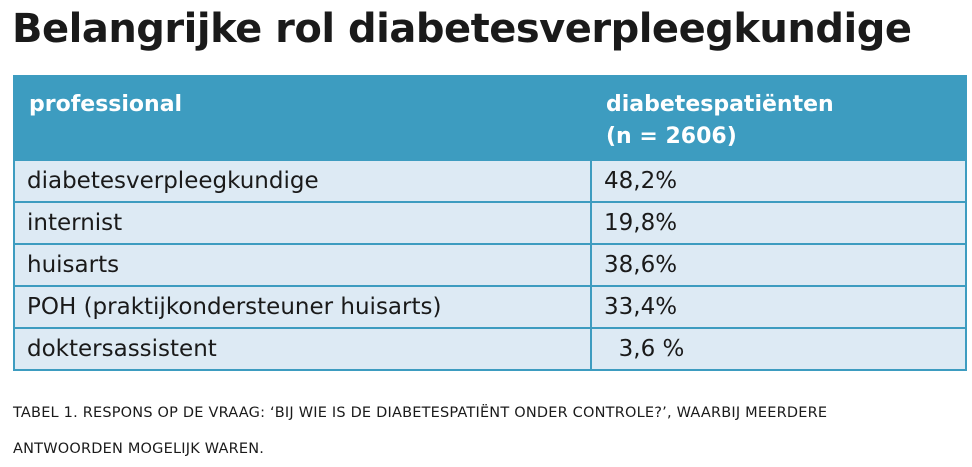 The image size is (972, 467). Describe the element at coordinates (720, 104) in the screenshot. I see `header-patients-line1: diabetespatiënten` at that location.